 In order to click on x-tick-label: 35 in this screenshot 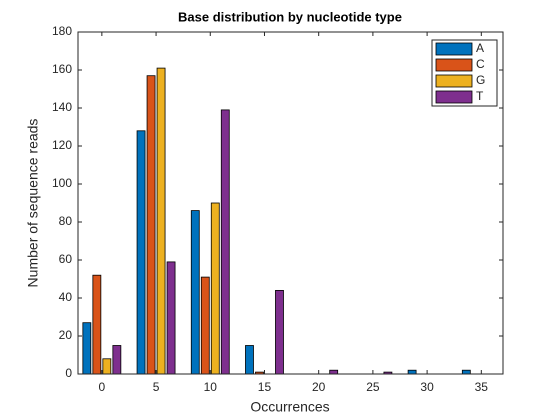, I will do `click(482, 387)`.